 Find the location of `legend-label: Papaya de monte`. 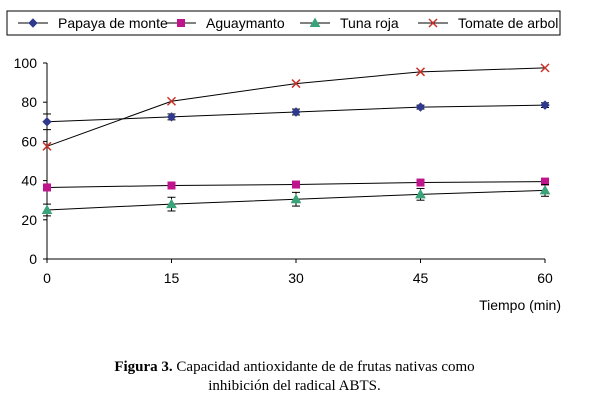

legend-label: Papaya de monte is located at coordinates (113, 23).